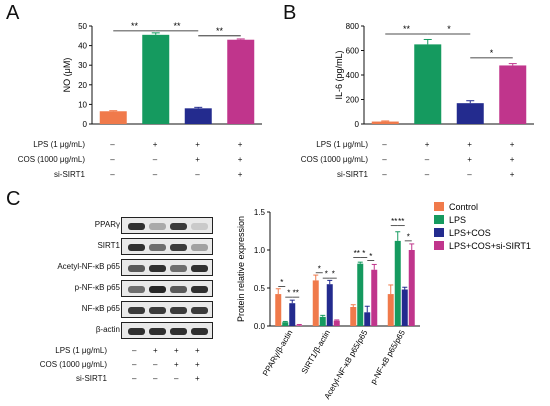 The height and width of the screenshot is (406, 550). I want to click on panel-b-y-tick-label: 800, so click(353, 26).